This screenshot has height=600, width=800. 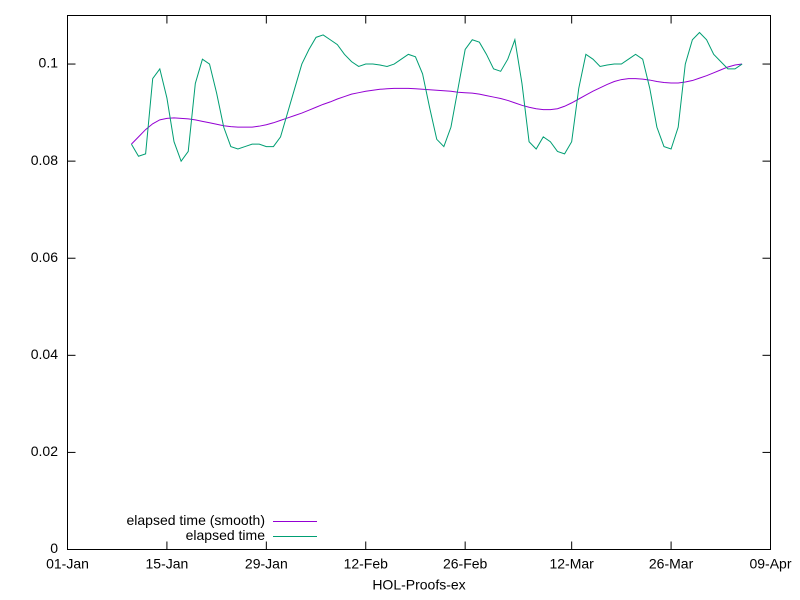 I want to click on legend-label: elapsed time (smooth), so click(x=195, y=520).